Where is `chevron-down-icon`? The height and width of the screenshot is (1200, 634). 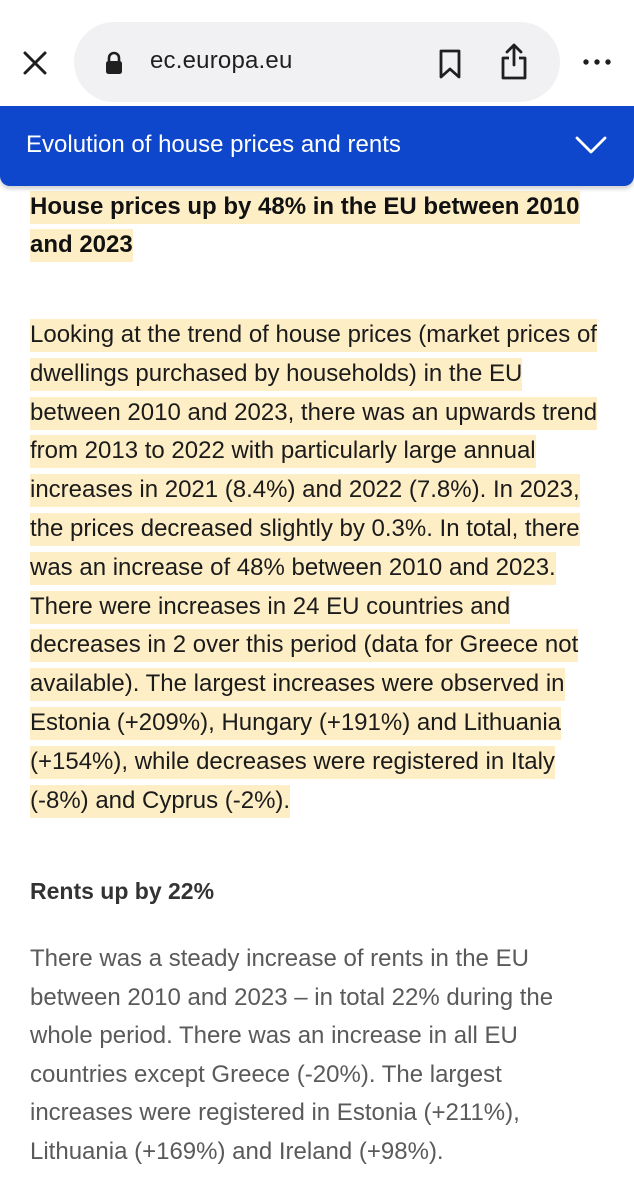
chevron-down-icon is located at coordinates (591, 145).